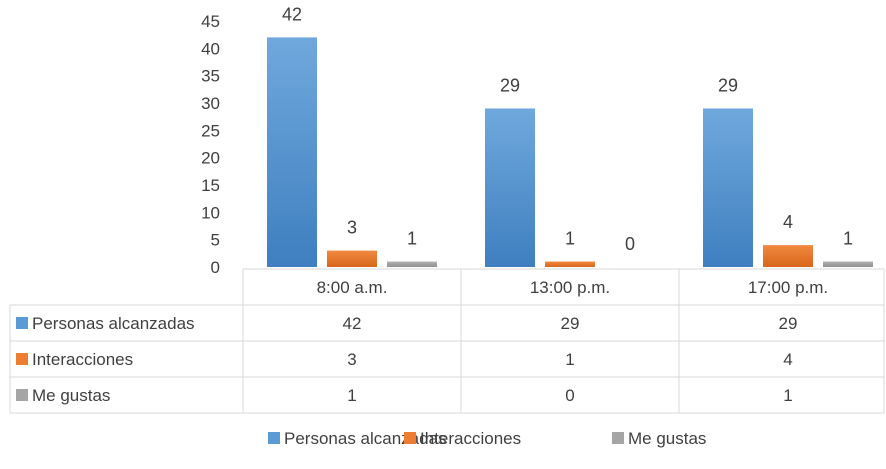 This screenshot has height=469, width=886. Describe the element at coordinates (569, 395) in the screenshot. I see `table-cell: 0` at that location.